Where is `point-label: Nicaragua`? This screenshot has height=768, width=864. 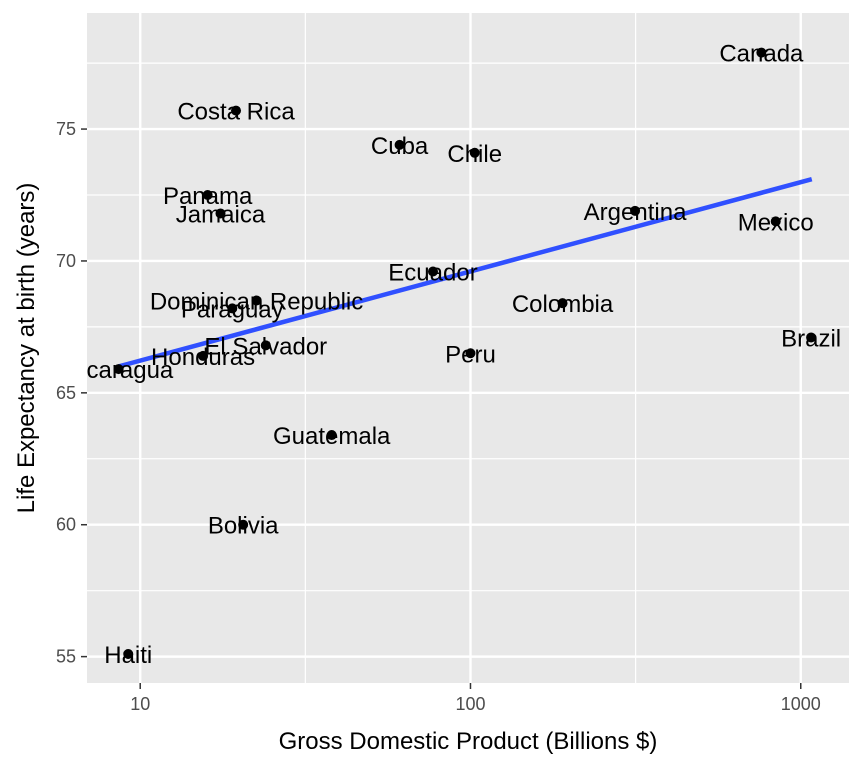
point-label: Nicaragua is located at coordinates (119, 370).